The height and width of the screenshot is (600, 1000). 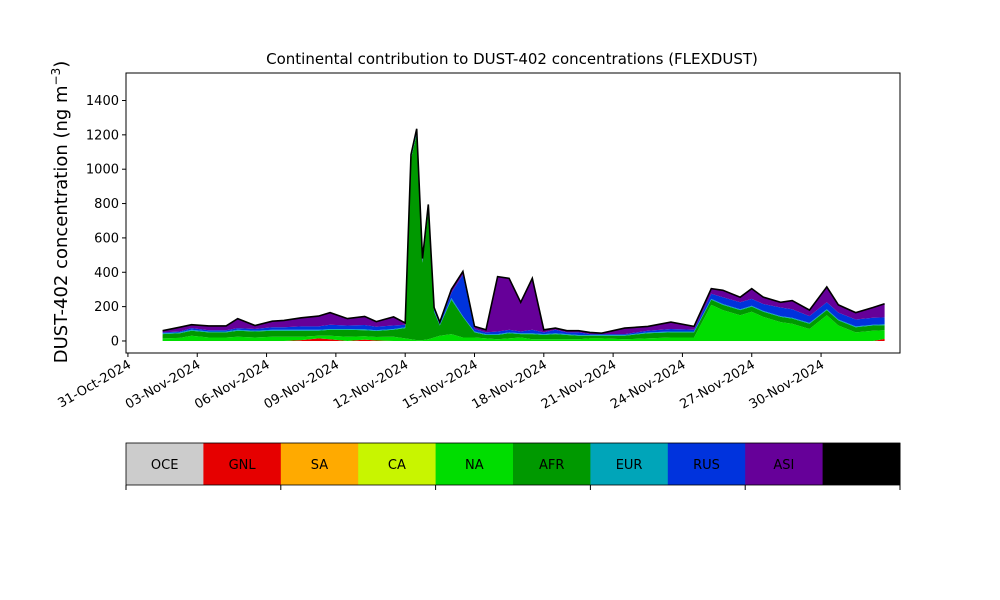 What do you see at coordinates (106, 307) in the screenshot?
I see `y-tick-label: 200` at bounding box center [106, 307].